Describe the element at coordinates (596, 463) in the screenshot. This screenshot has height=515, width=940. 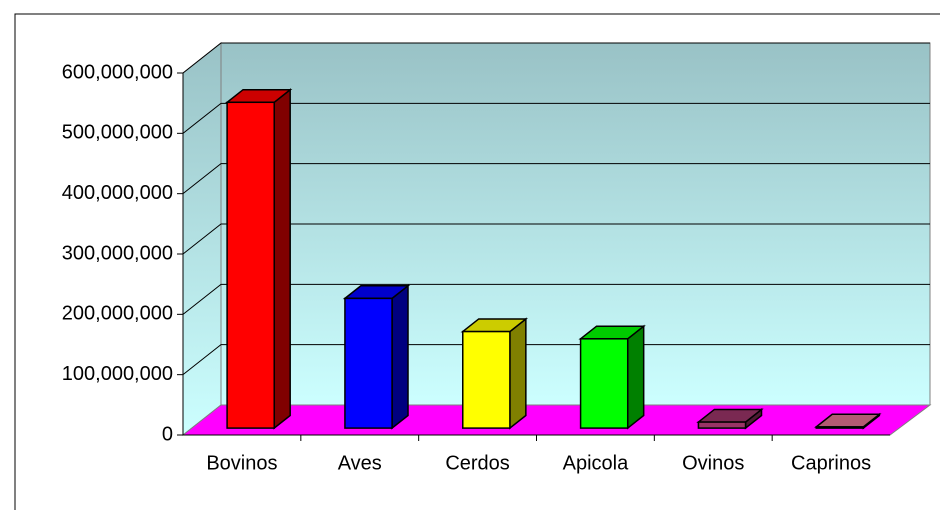
I see `x-tick-label: Apicola` at that location.